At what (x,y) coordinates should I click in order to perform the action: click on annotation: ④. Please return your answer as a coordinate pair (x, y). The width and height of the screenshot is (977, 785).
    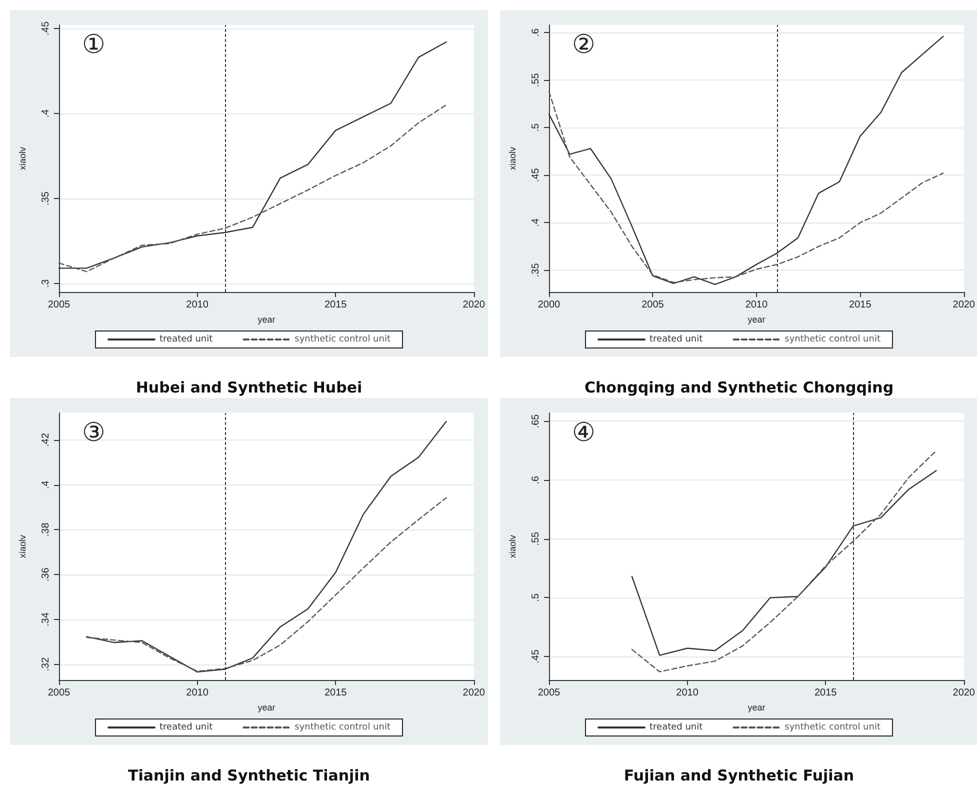
    Looking at the image, I should click on (584, 433).